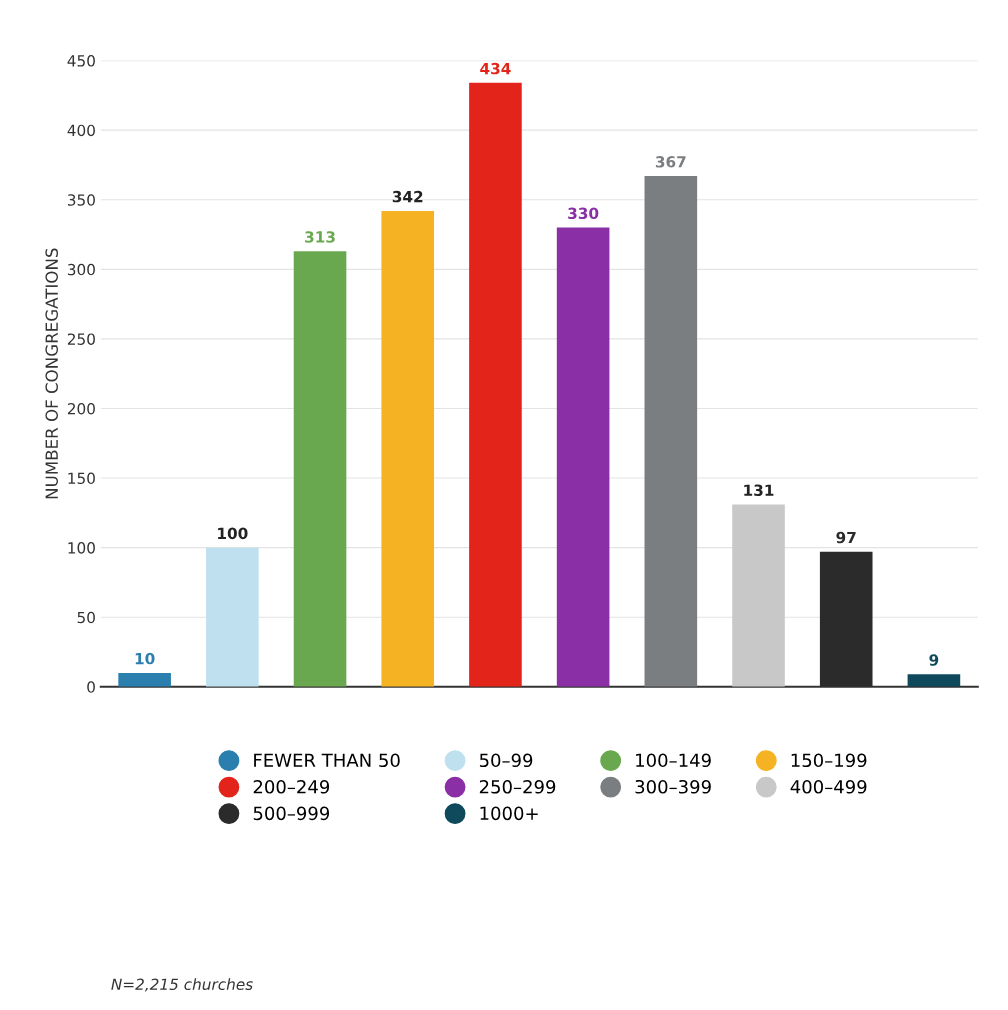 Image resolution: width=1008 pixels, height=1010 pixels. Describe the element at coordinates (320, 237) in the screenshot. I see `data-label: 313` at that location.